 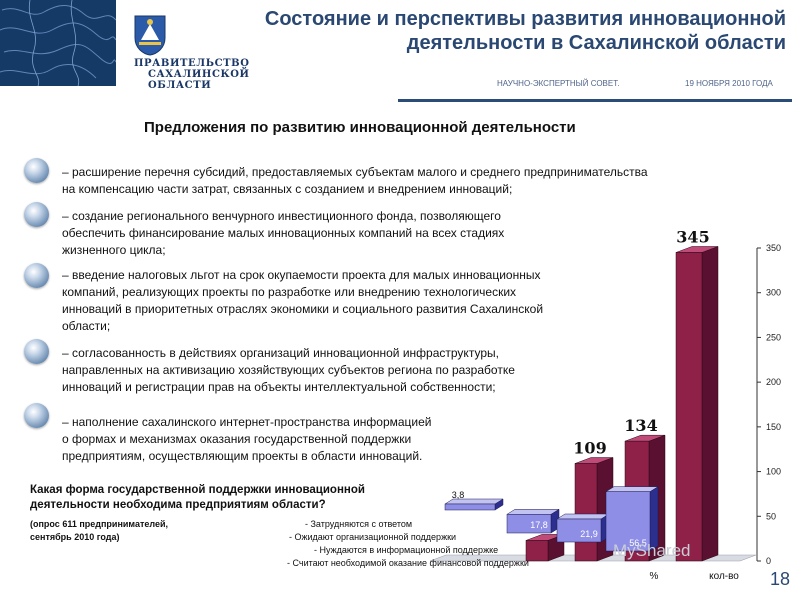 I want to click on x-label-percent: %, so click(x=654, y=576).